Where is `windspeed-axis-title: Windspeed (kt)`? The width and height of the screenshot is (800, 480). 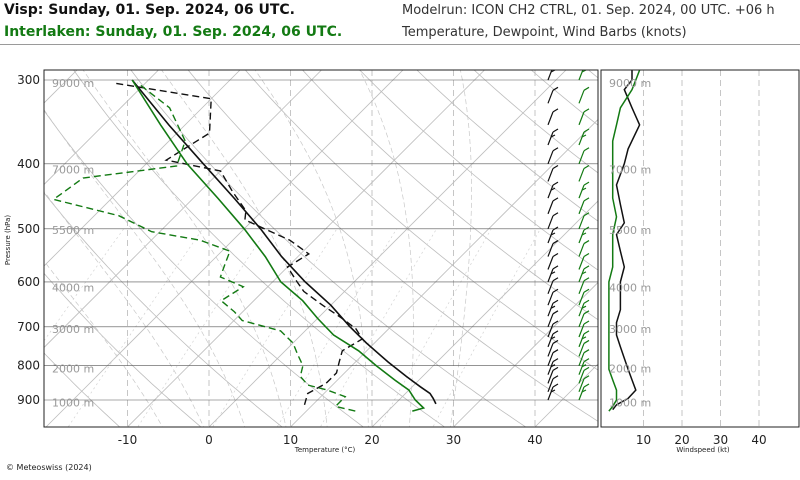
windspeed-axis-title: Windspeed (kt) is located at coordinates (702, 450).